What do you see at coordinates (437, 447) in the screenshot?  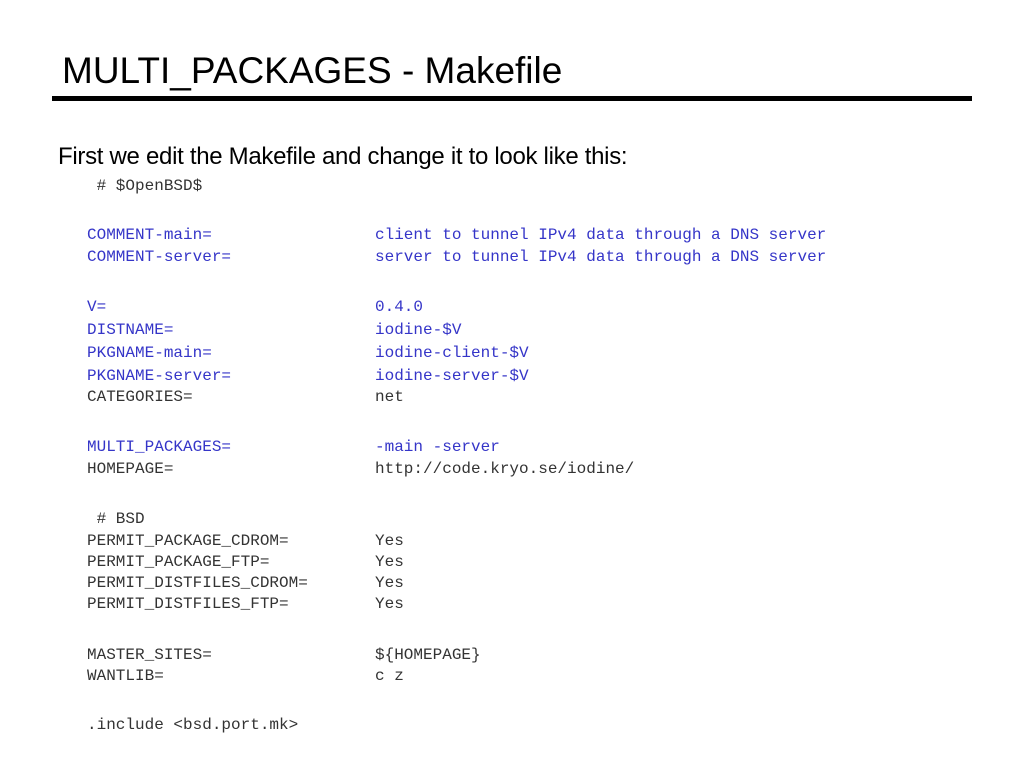 I see `code-value: -main -server` at bounding box center [437, 447].